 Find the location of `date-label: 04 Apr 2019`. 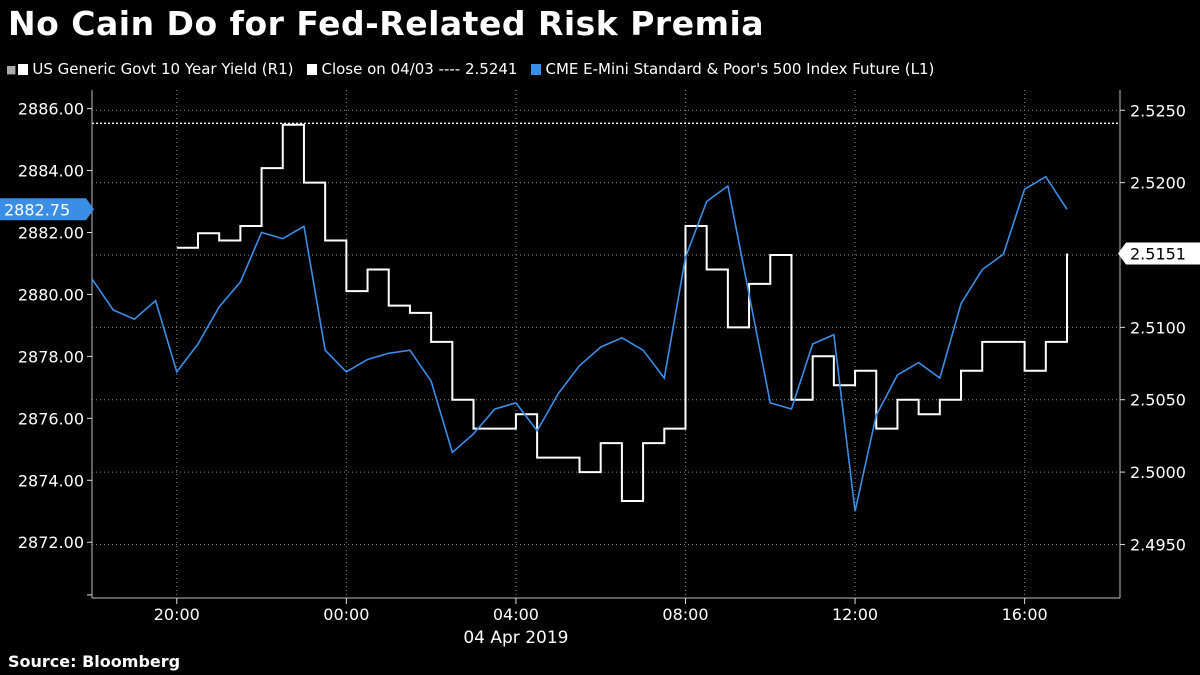

date-label: 04 Apr 2019 is located at coordinates (515, 638).